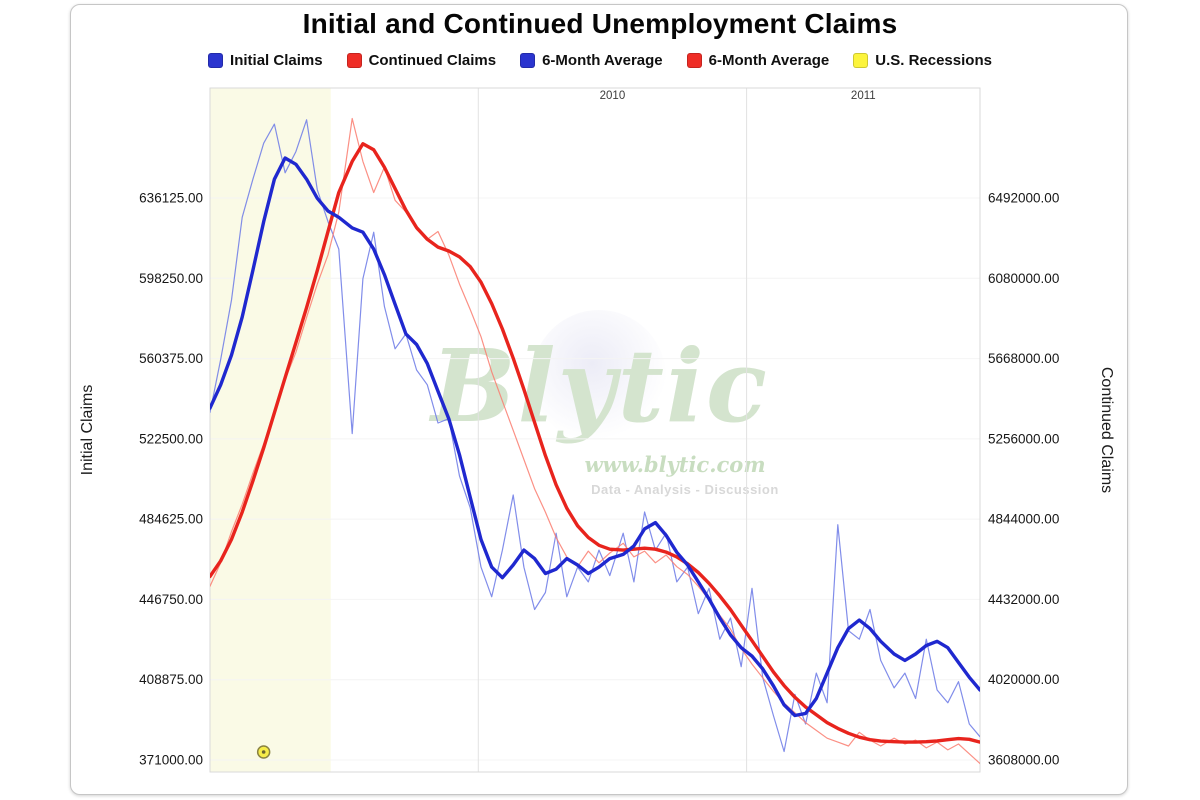 The image size is (1200, 800). What do you see at coordinates (263, 752) in the screenshot?
I see `recession-marker-dot-icon` at bounding box center [263, 752].